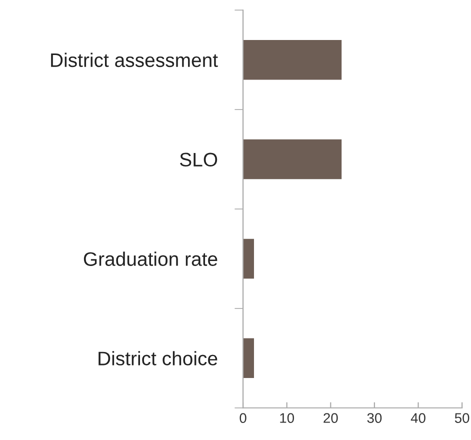 The image size is (471, 440). What do you see at coordinates (134, 60) in the screenshot?
I see `y-tick-label: District assessment` at bounding box center [134, 60].